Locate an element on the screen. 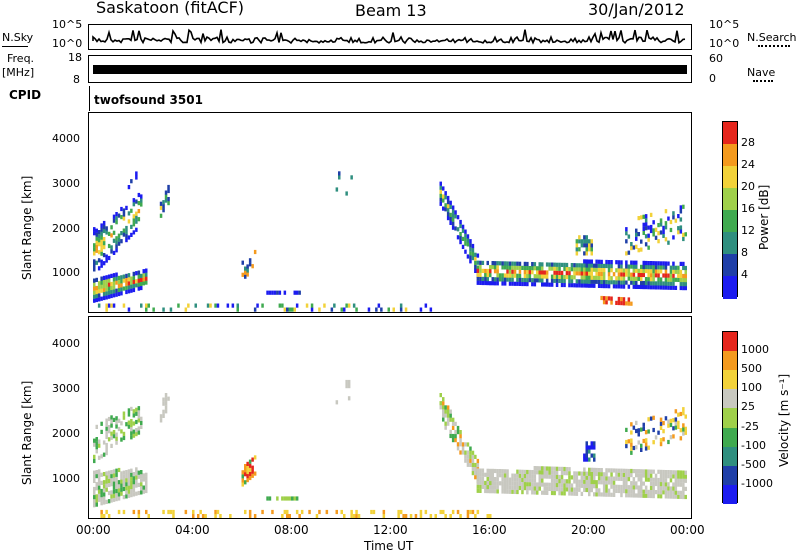 The height and width of the screenshot is (554, 800). power-ytick: 3000 is located at coordinates (66, 183).